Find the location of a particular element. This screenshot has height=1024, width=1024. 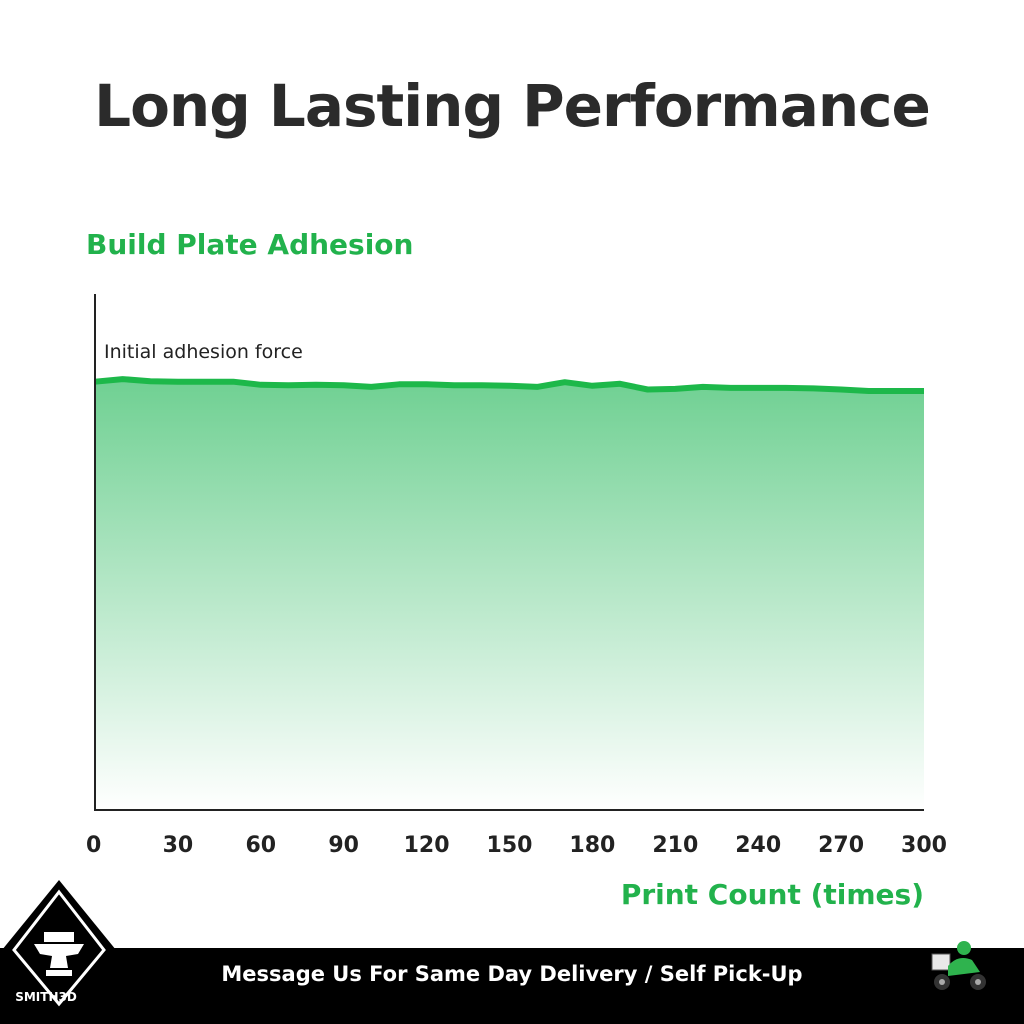

x-tick-label: 270 is located at coordinates (841, 845).